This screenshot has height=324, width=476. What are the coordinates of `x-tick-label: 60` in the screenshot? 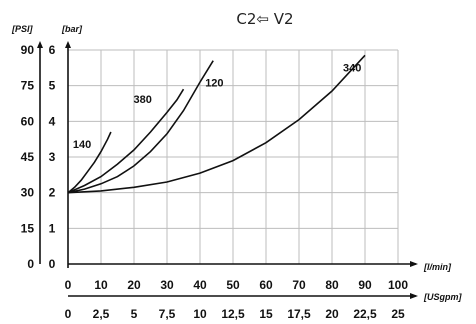 It's located at (266, 285).